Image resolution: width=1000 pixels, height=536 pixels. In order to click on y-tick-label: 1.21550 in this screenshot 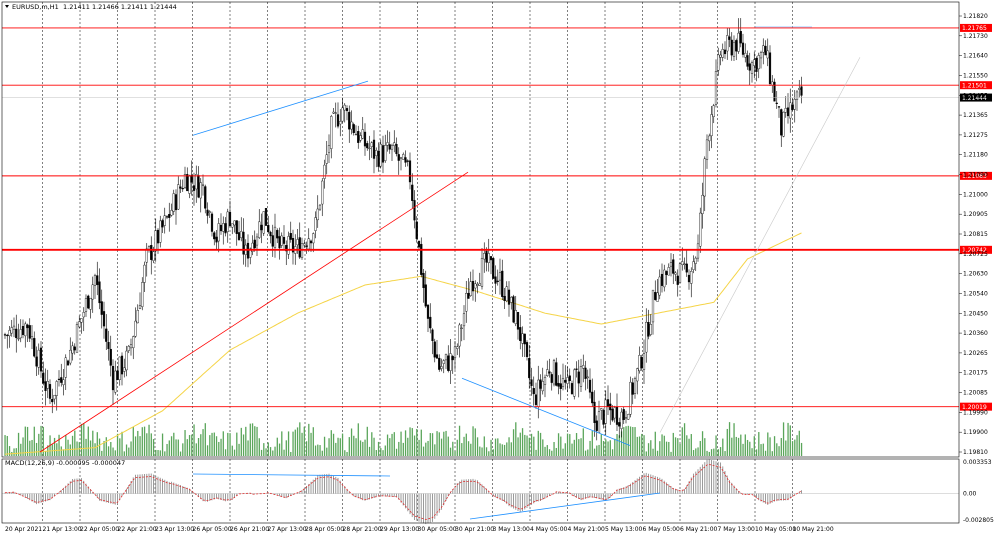, I will do `click(975, 75)`.